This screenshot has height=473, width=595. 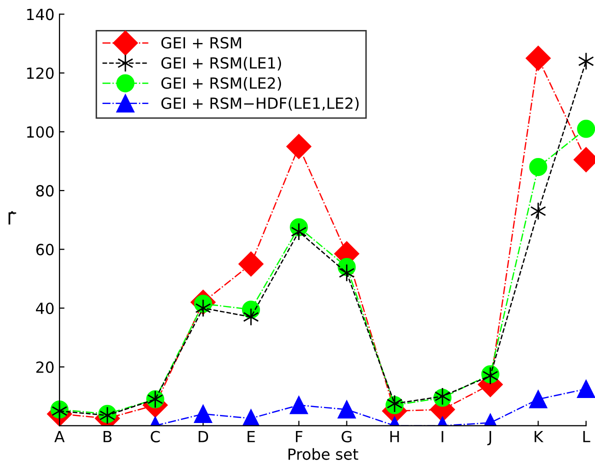 What do you see at coordinates (394, 436) in the screenshot?
I see `x-tick-label: H` at bounding box center [394, 436].